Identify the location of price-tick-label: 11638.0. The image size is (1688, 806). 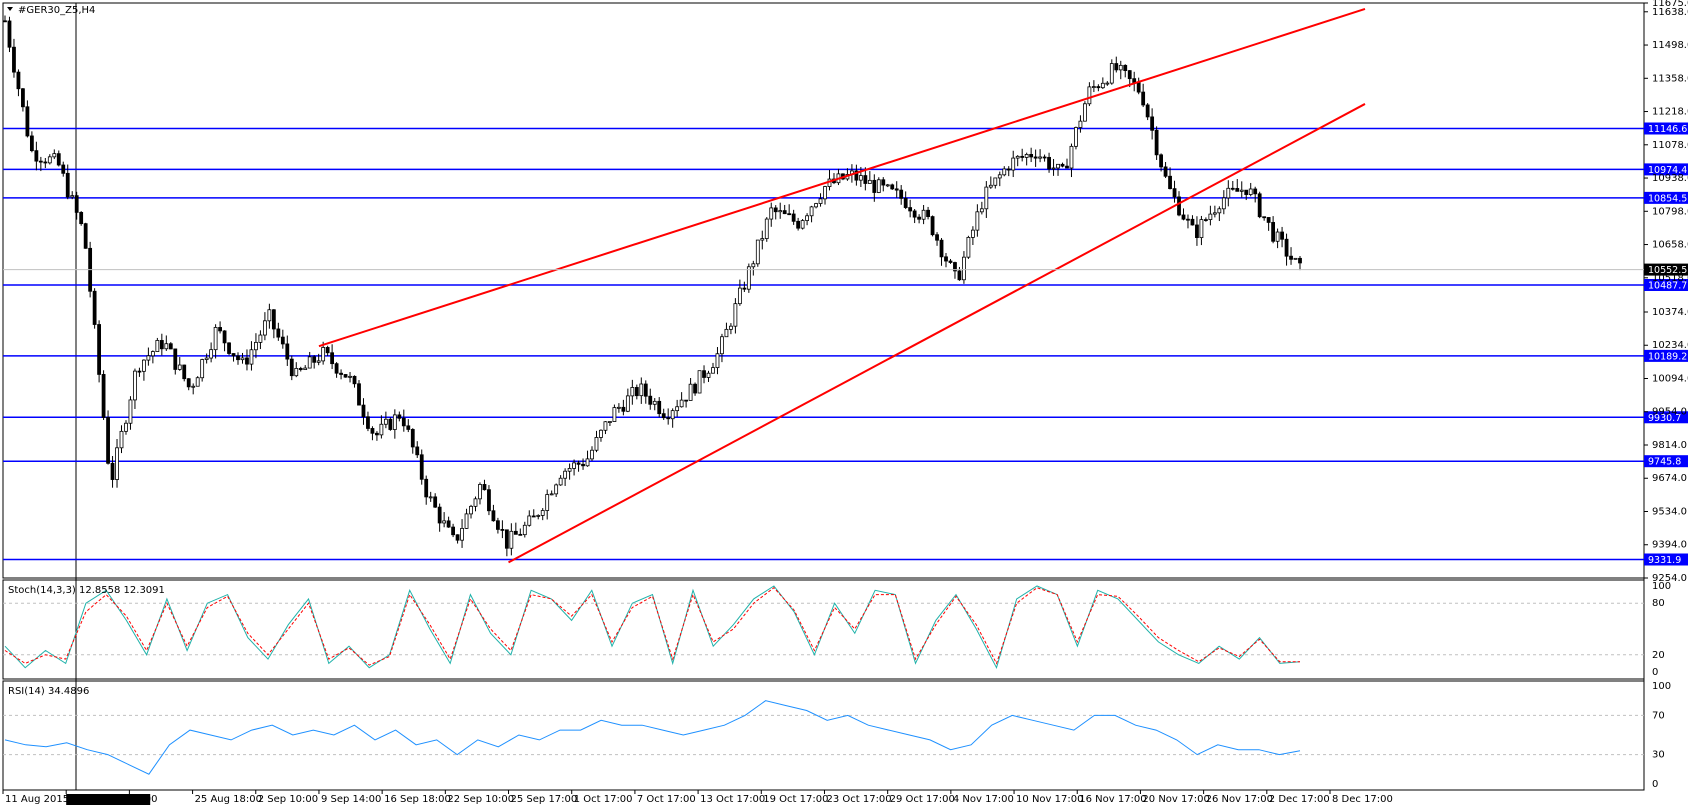
(1670, 12).